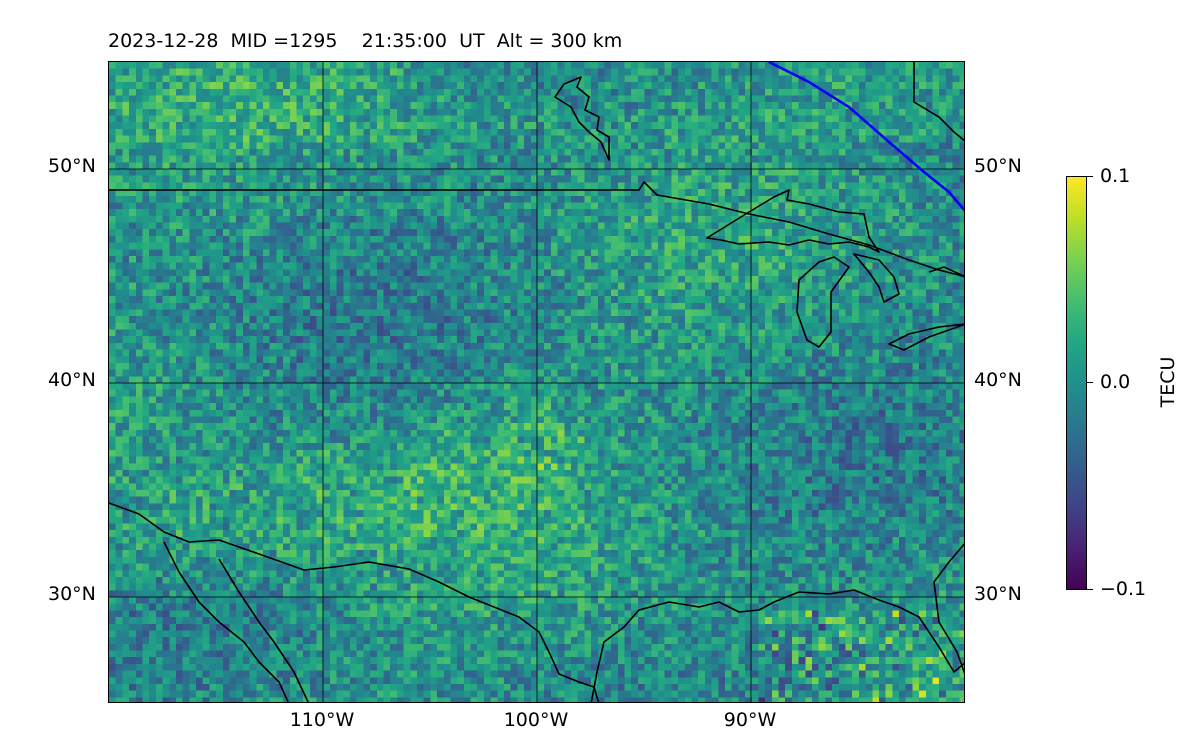 The width and height of the screenshot is (1200, 750). What do you see at coordinates (472, 41) in the screenshot?
I see `title-ut: UT` at bounding box center [472, 41].